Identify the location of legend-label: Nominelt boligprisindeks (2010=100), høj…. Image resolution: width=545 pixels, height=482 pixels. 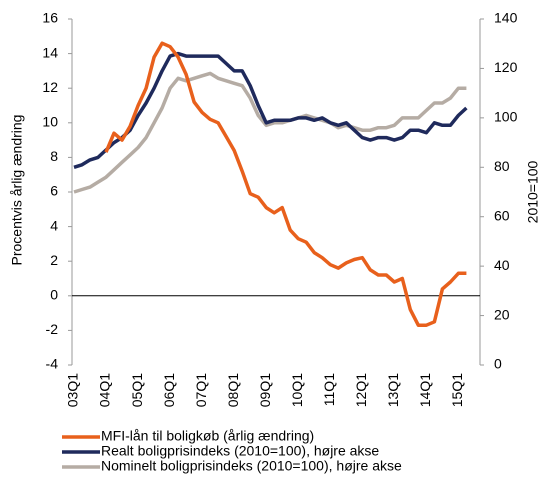
(251, 466).